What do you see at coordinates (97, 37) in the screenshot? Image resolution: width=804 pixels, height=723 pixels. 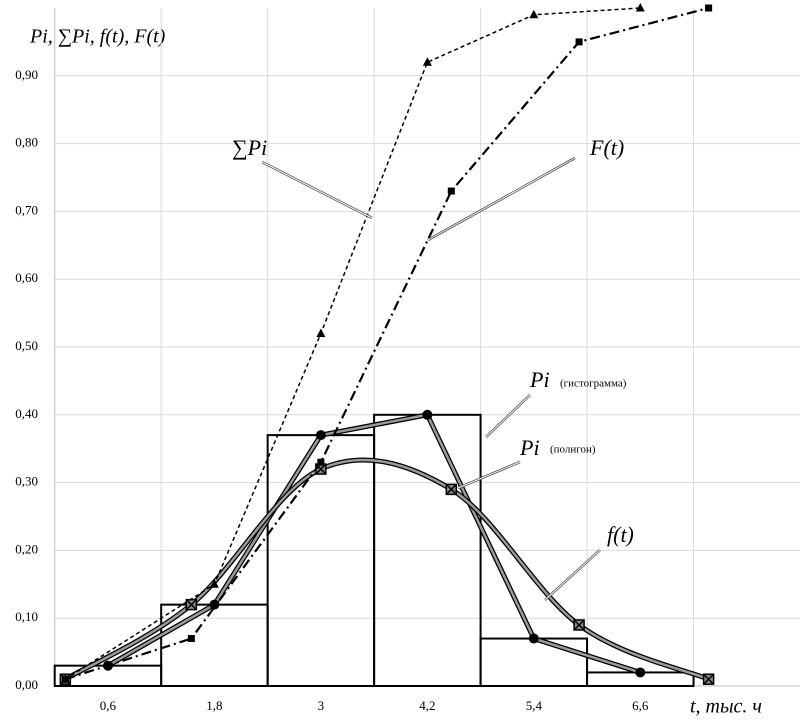 I see `y-axis-label: Pi, ∑Pi, f(t), F(t)` at bounding box center [97, 37].